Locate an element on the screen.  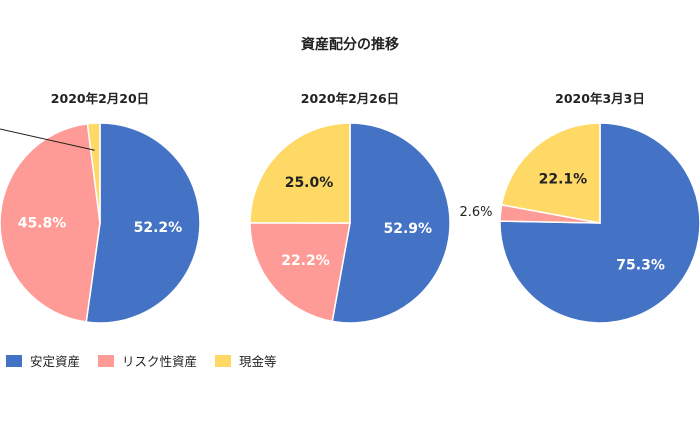
pie-subtitle-1: 2020年2月20日 is located at coordinates (100, 98).